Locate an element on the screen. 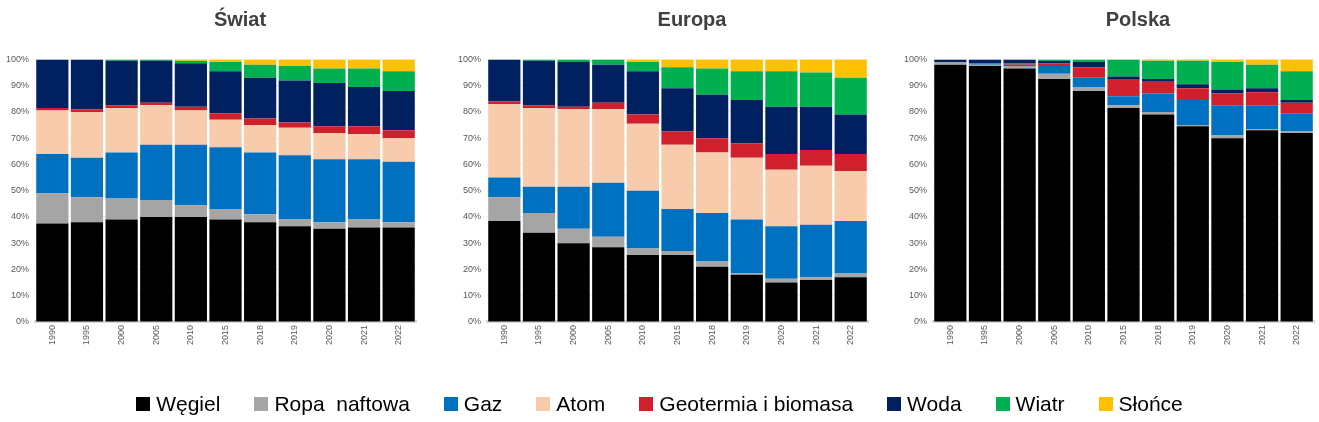 The width and height of the screenshot is (1319, 422). legend-label: Gaz is located at coordinates (483, 404).